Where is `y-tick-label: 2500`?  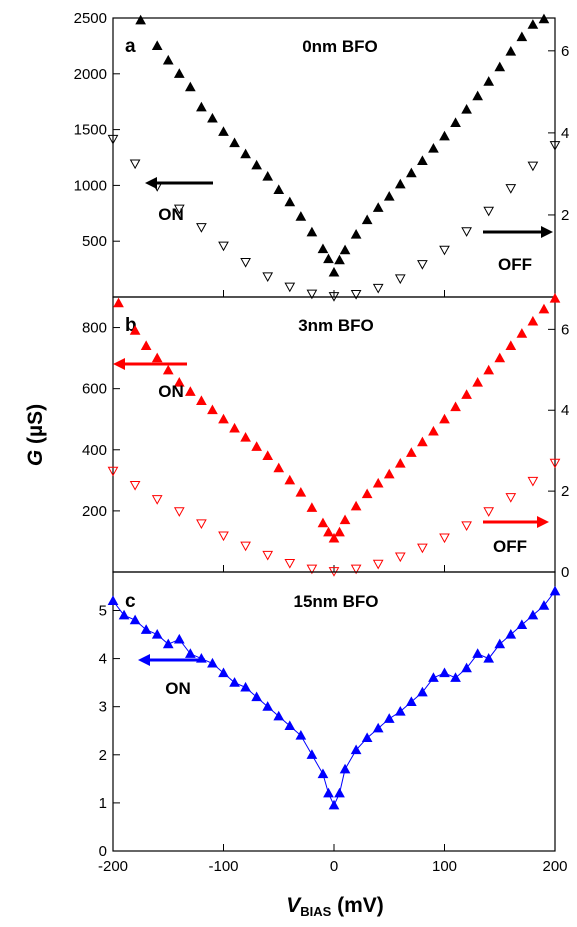
y-tick-label: 2500 is located at coordinates (90, 18).